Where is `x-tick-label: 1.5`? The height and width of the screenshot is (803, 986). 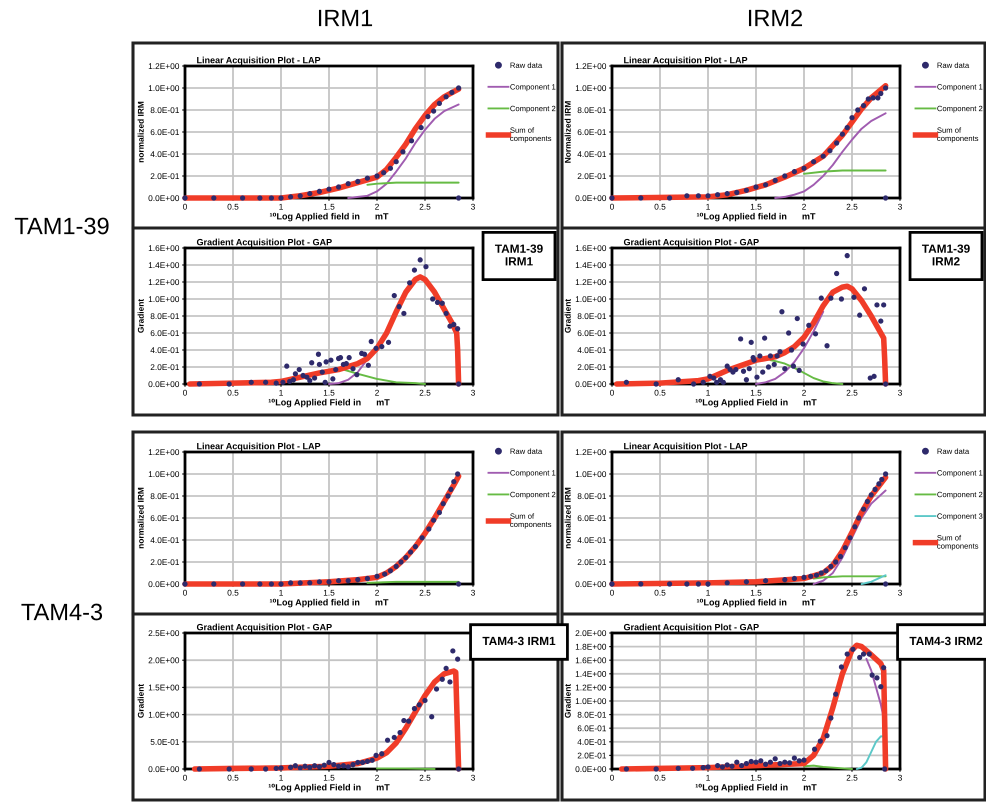 x-tick-label: 1.5 is located at coordinates (756, 777).